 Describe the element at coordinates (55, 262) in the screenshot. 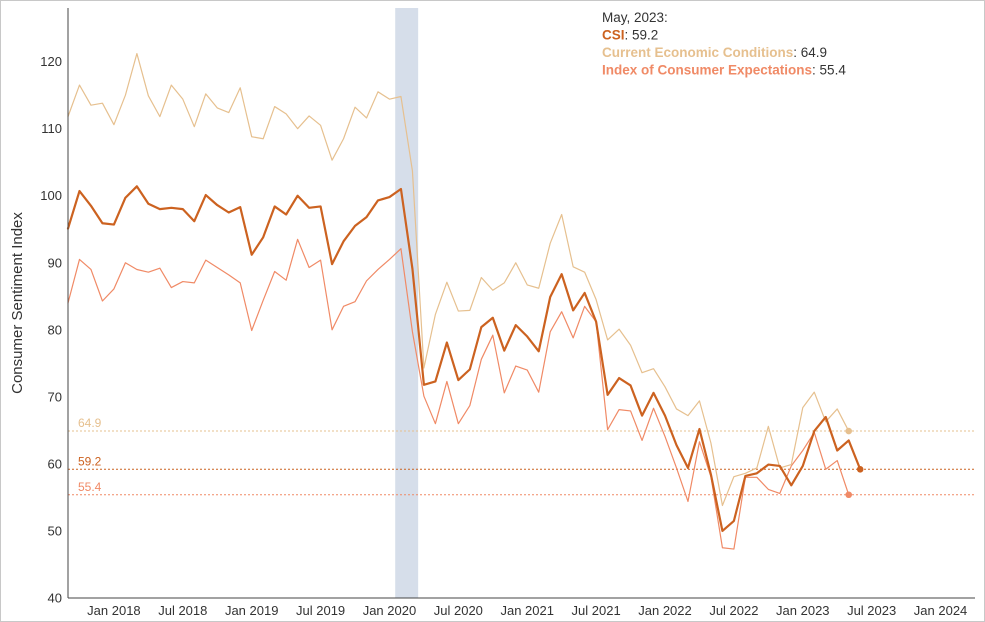

I see `y-tick-label: 90` at that location.